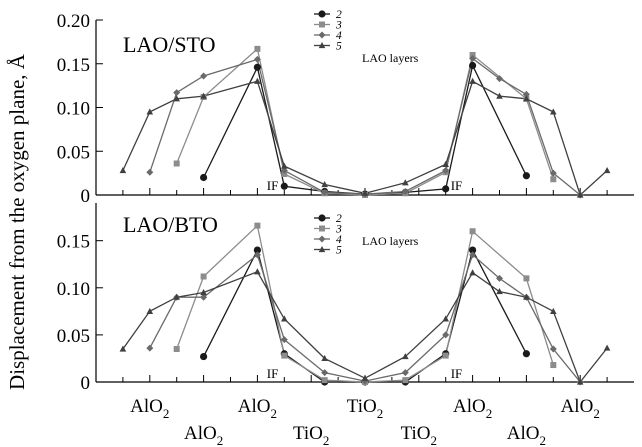  I want to click on panel-title: LAO/STO, so click(169, 44).